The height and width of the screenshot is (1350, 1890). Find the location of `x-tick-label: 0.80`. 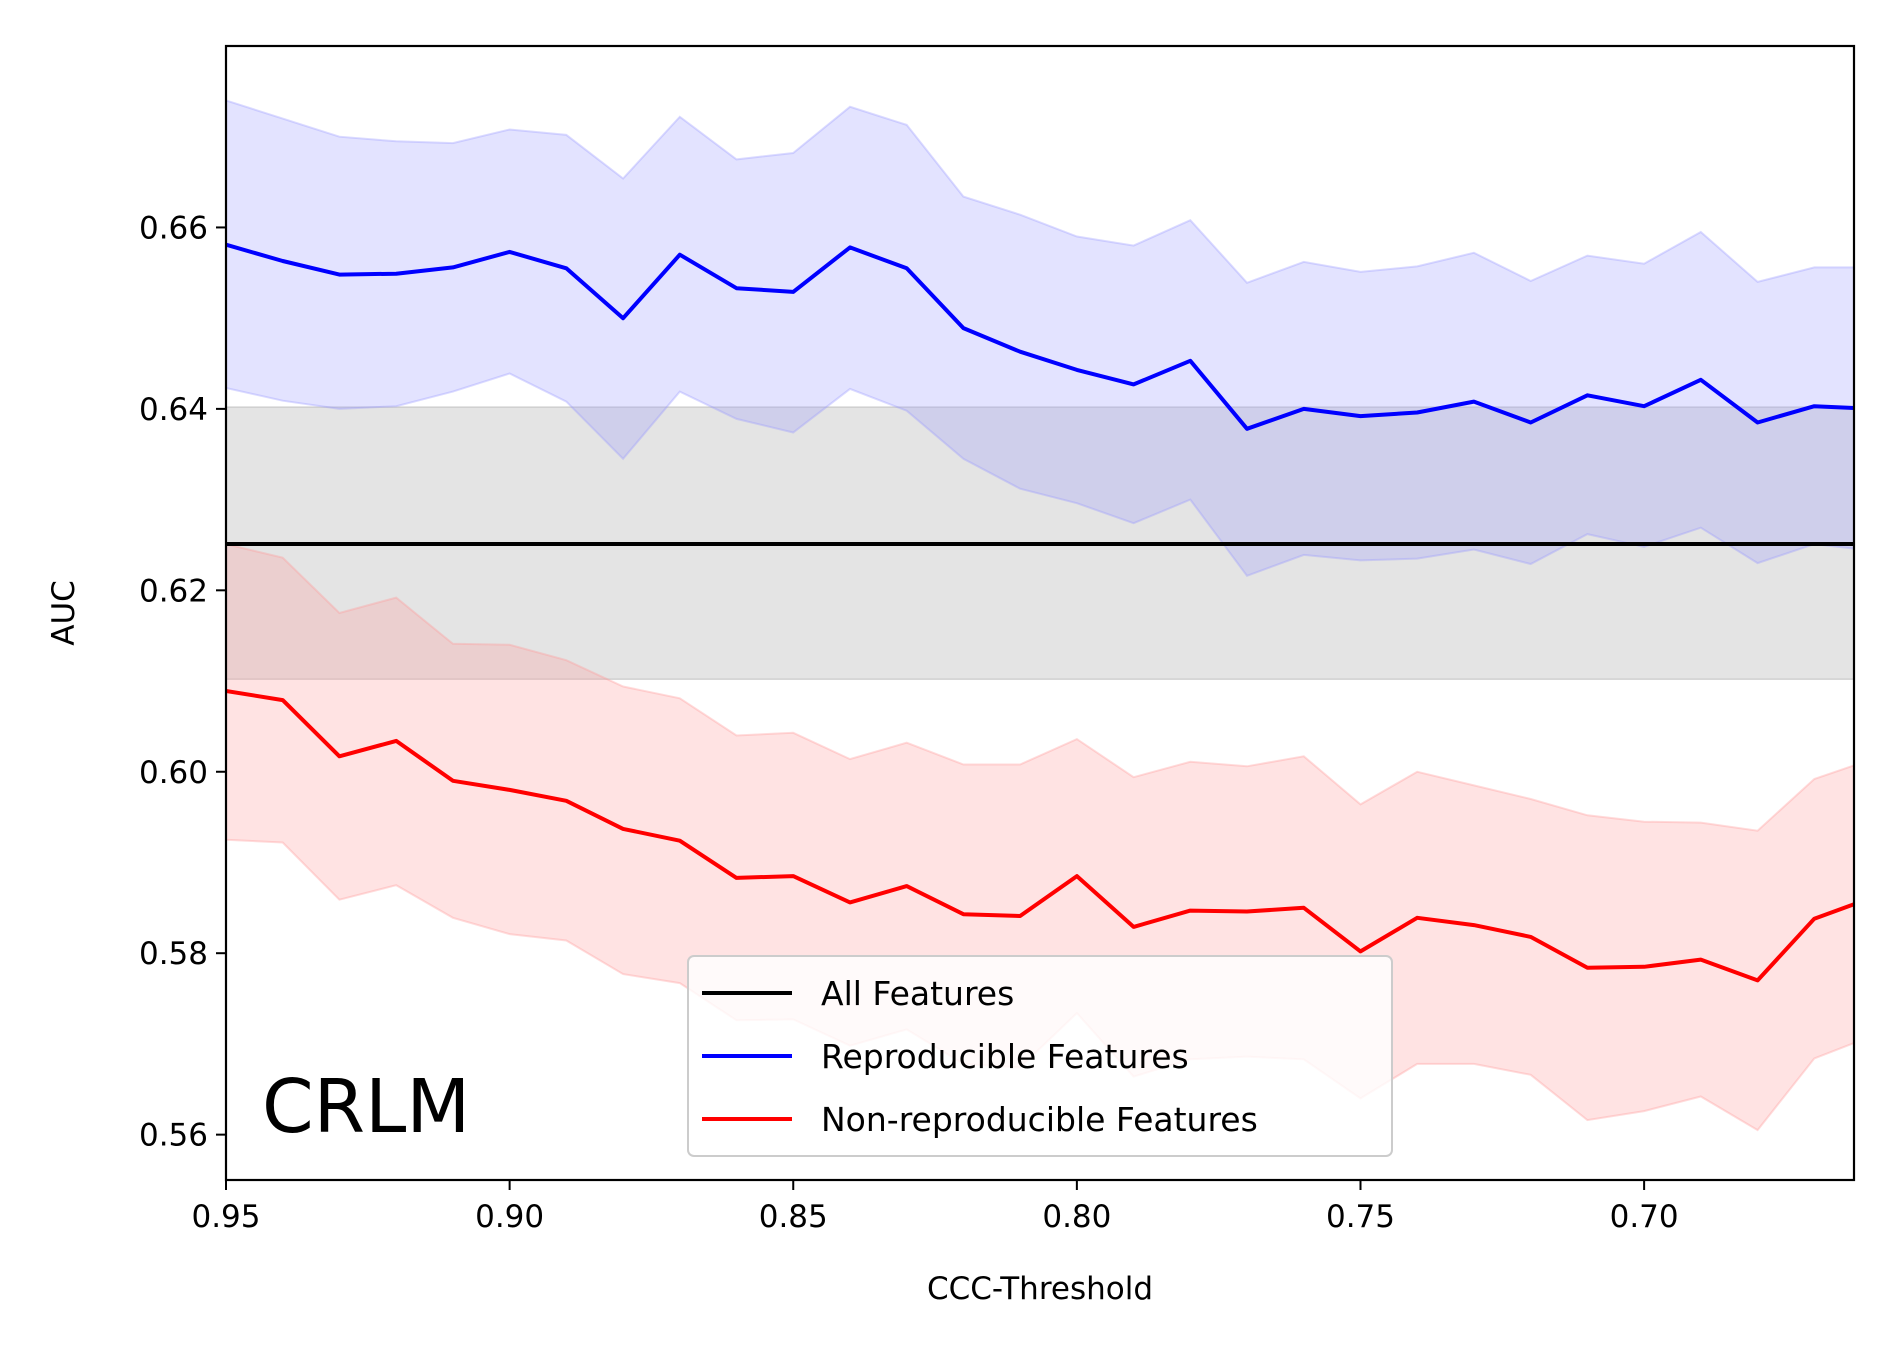

x-tick-label: 0.80 is located at coordinates (1076, 1217).